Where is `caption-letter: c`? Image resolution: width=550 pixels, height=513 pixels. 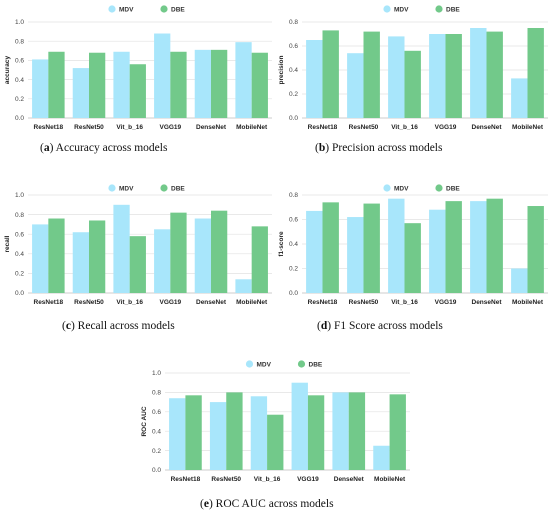 caption-letter: c is located at coordinates (68, 326).